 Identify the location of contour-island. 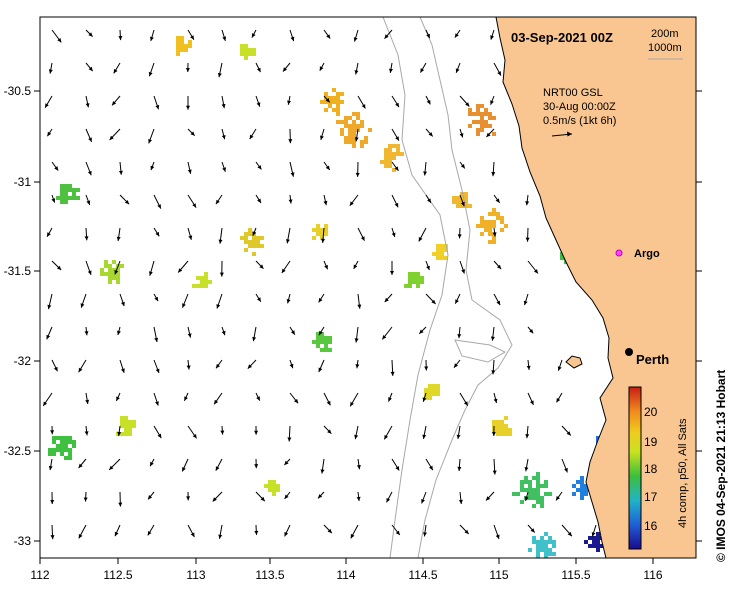
(480, 351).